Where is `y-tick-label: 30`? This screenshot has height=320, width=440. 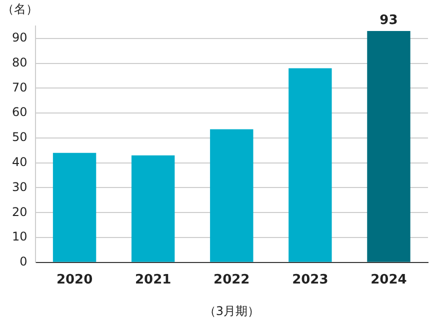 y-tick-label: 30 is located at coordinates (20, 187).